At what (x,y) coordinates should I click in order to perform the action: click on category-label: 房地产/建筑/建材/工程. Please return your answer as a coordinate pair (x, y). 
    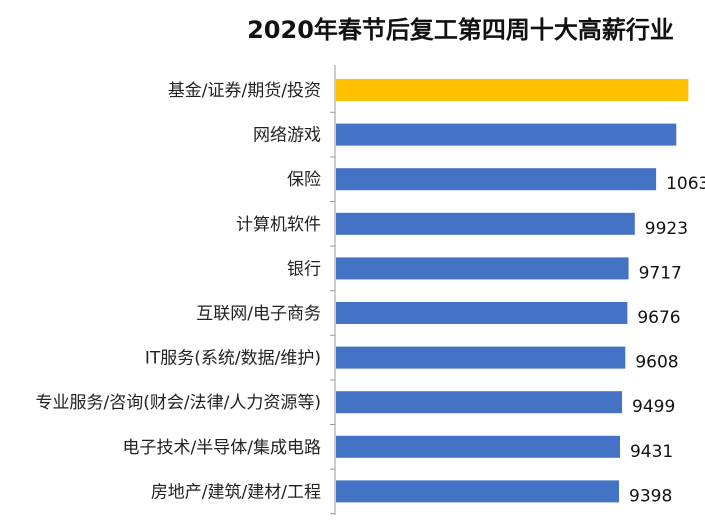
    Looking at the image, I should click on (236, 492).